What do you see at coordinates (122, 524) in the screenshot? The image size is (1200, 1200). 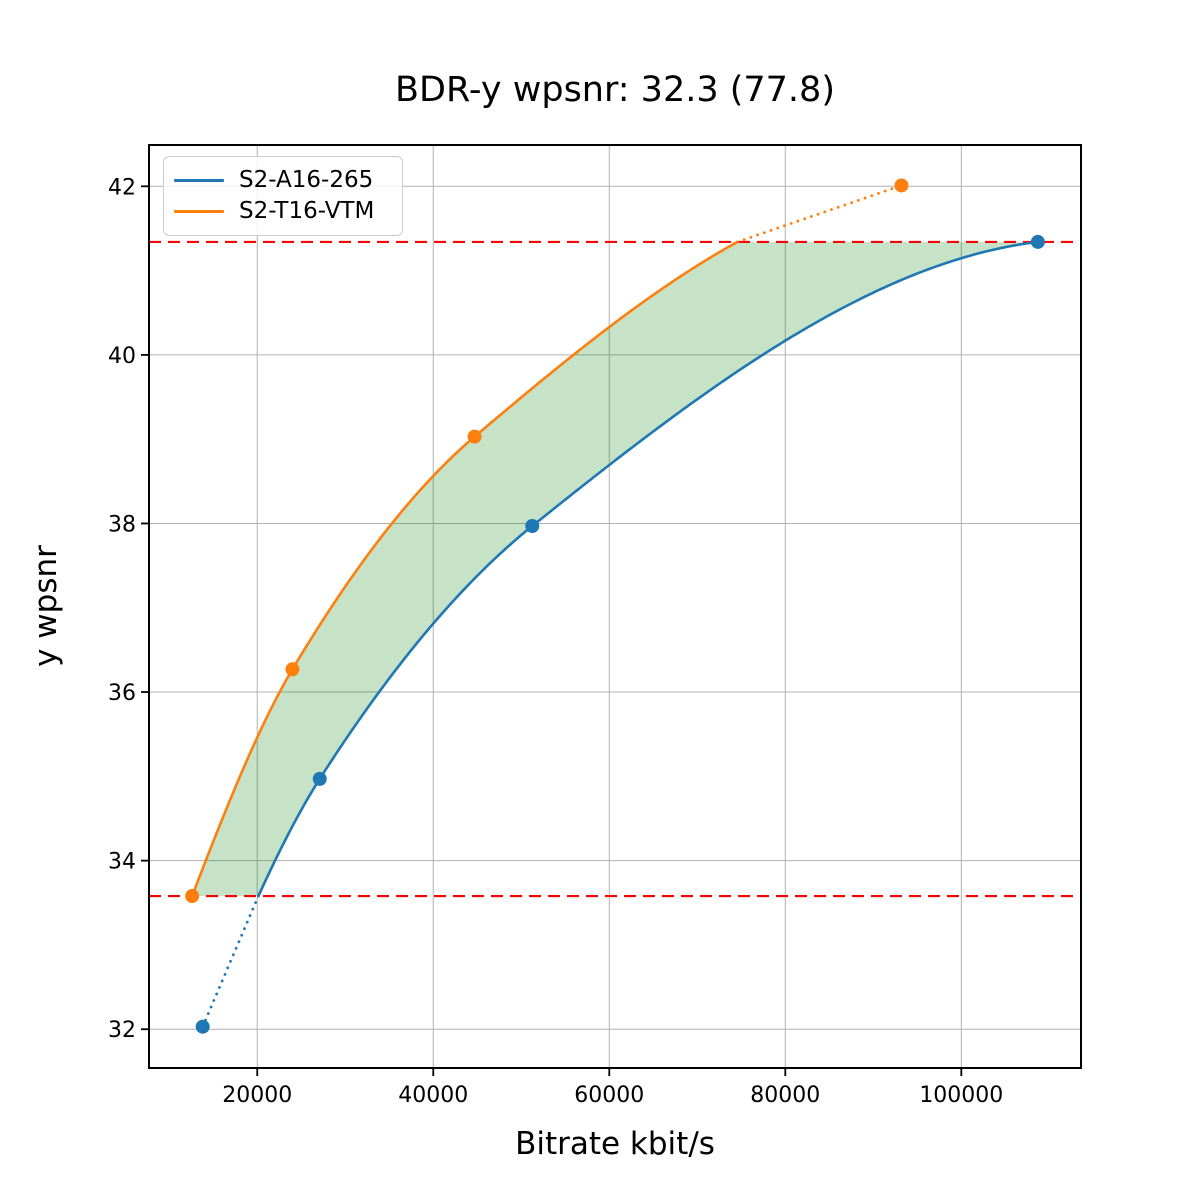 I see `y-tick-label: 38` at bounding box center [122, 524].